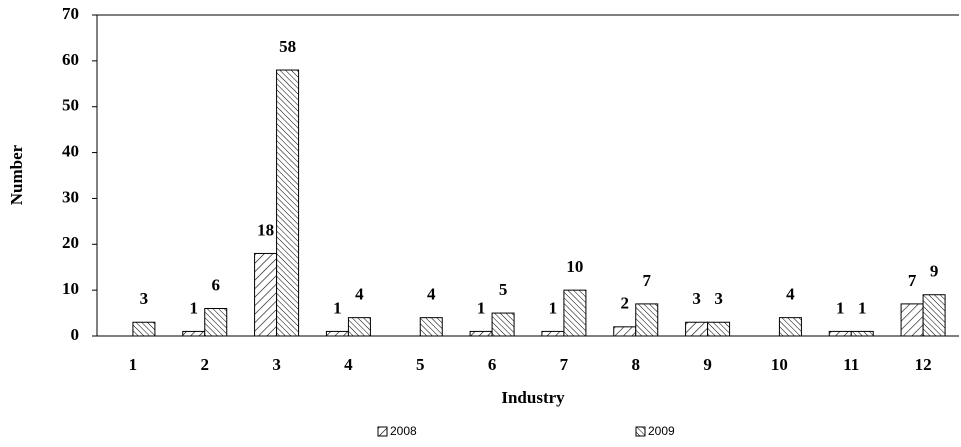  I want to click on data-label: 58, so click(287, 46).